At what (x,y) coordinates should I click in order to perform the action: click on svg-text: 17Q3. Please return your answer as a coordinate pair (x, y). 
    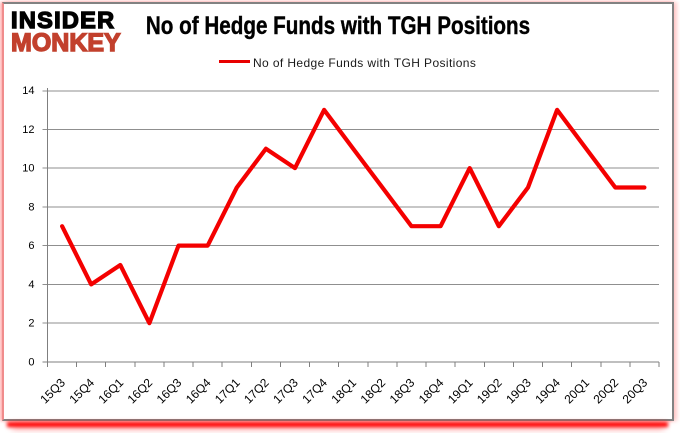
    Looking at the image, I should click on (285, 390).